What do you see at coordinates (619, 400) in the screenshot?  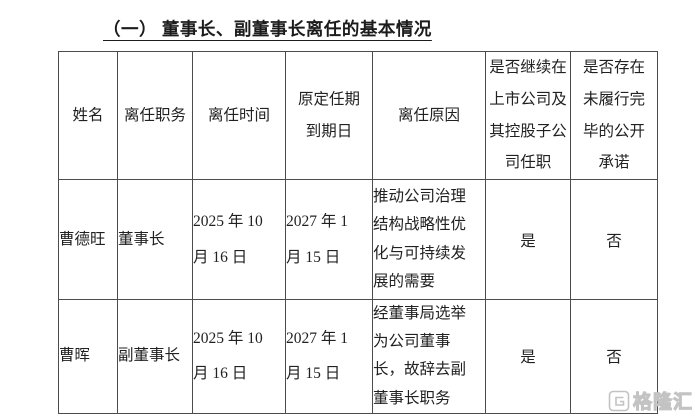 I see `gelonghui-logo-icon` at bounding box center [619, 400].